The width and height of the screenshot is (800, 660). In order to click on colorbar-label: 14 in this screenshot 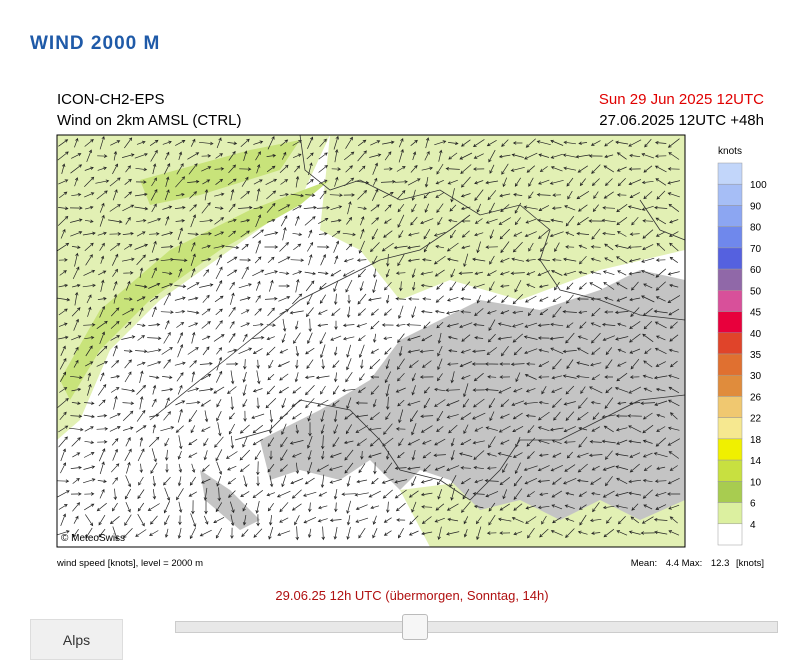, I will do `click(756, 461)`.